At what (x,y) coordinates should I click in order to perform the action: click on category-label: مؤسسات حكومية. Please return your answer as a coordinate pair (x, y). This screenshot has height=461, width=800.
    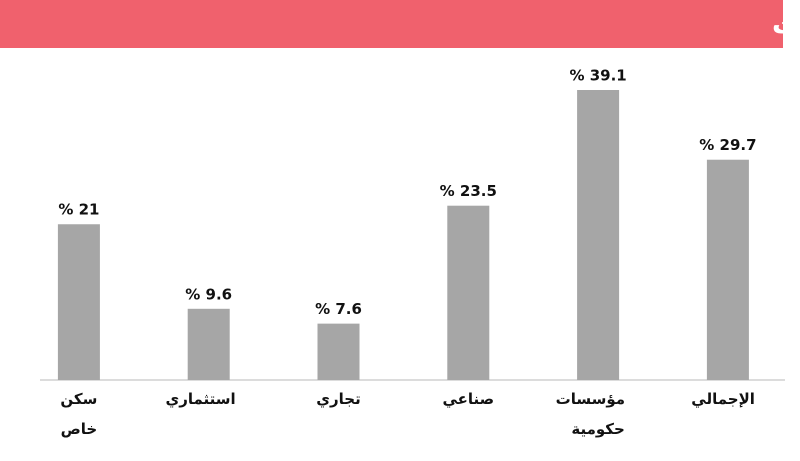
    Looking at the image, I should click on (590, 414).